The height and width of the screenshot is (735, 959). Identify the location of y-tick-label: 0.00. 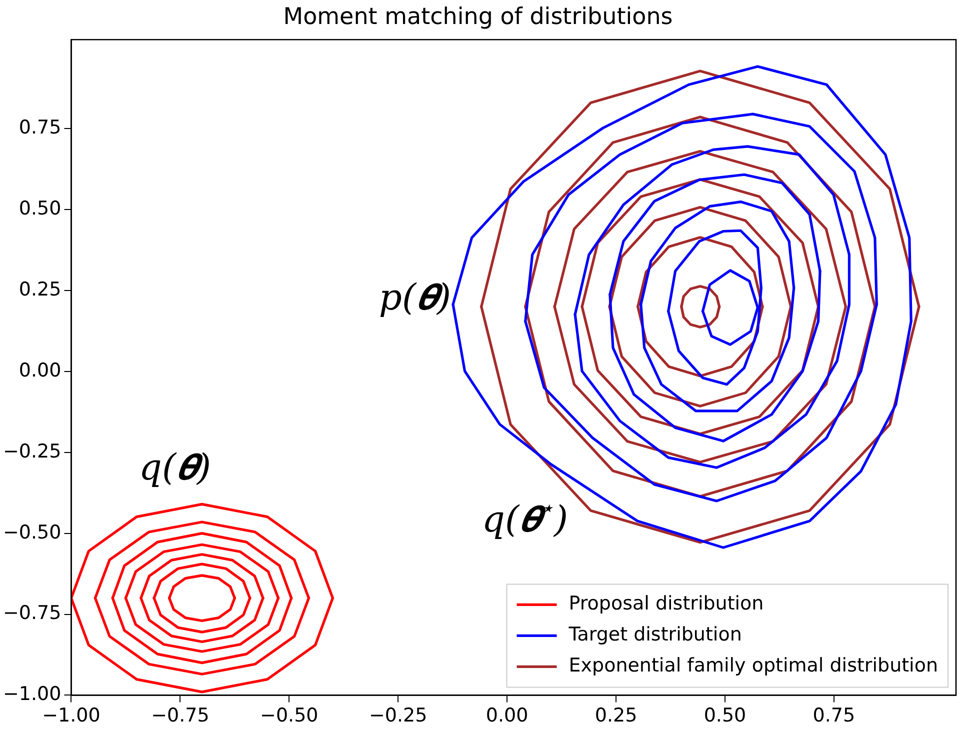
(40, 370).